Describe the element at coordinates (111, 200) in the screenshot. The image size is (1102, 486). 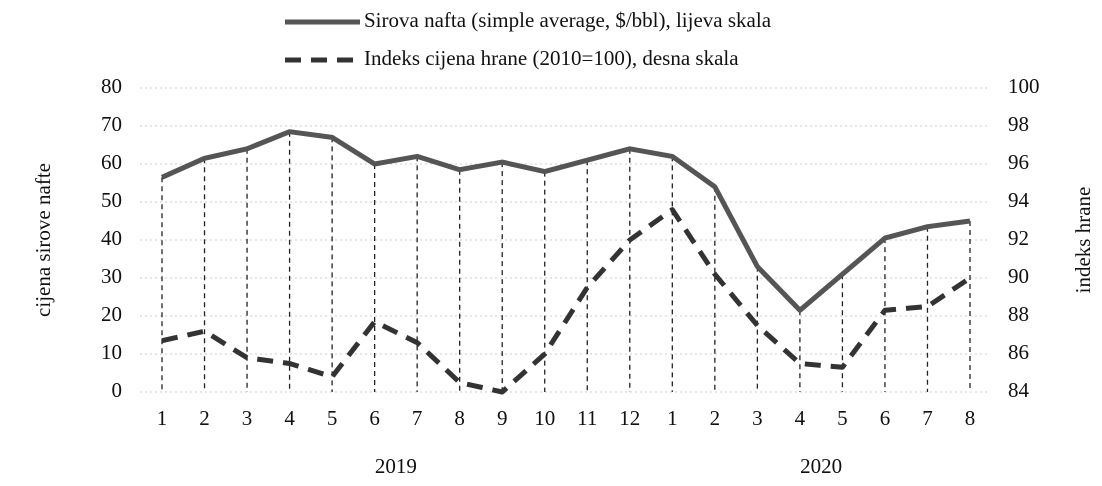
I see `y-tick-label: 50` at that location.